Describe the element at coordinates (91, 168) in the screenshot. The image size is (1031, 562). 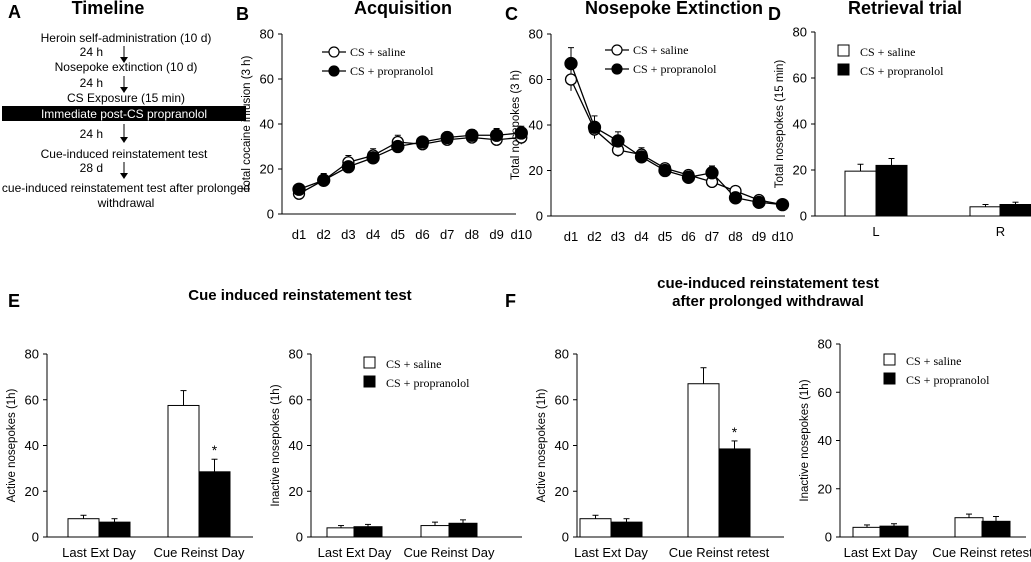
I see `timeline-interval-4: 28 d` at that location.